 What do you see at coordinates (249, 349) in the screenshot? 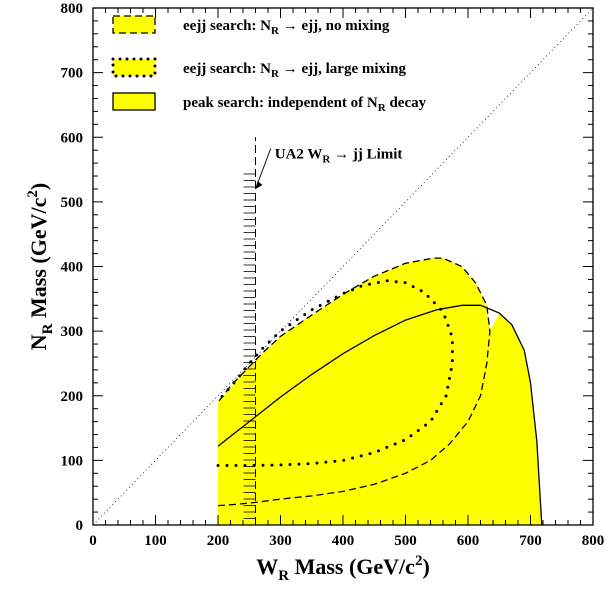
I see `ua2-hatching` at bounding box center [249, 349].